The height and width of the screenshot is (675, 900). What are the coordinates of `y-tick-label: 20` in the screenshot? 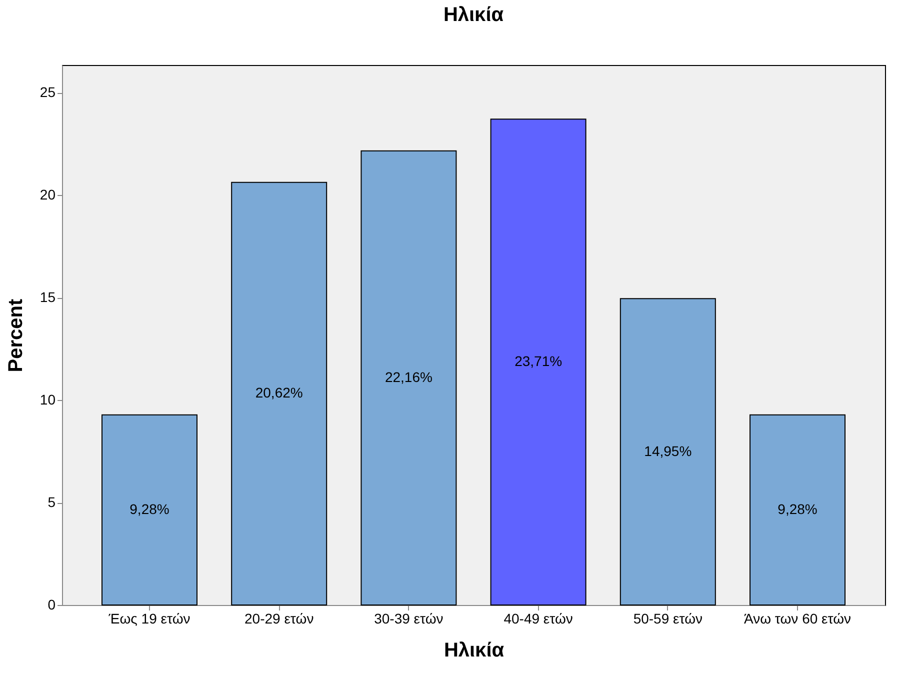 It's located at (48, 194).